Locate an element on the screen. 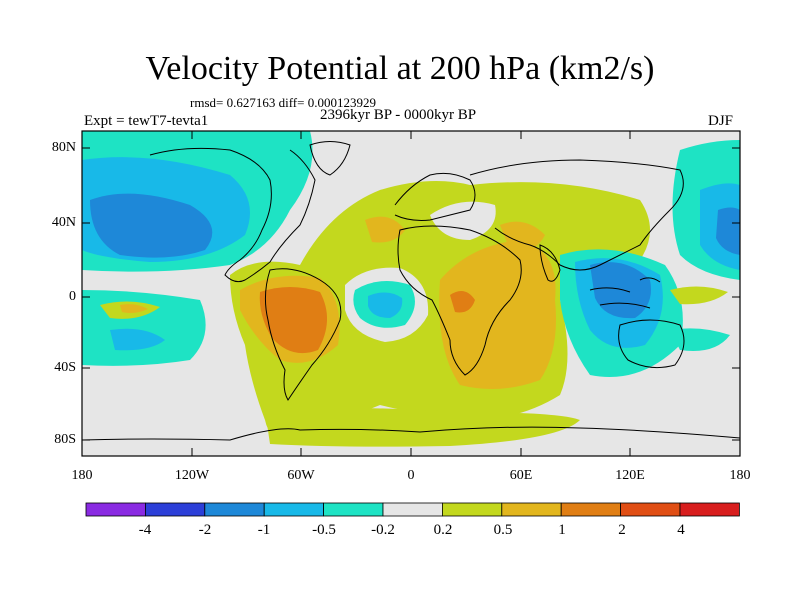 Image resolution: width=800 pixels, height=600 pixels. colorbar-label: -0.5 is located at coordinates (324, 530).